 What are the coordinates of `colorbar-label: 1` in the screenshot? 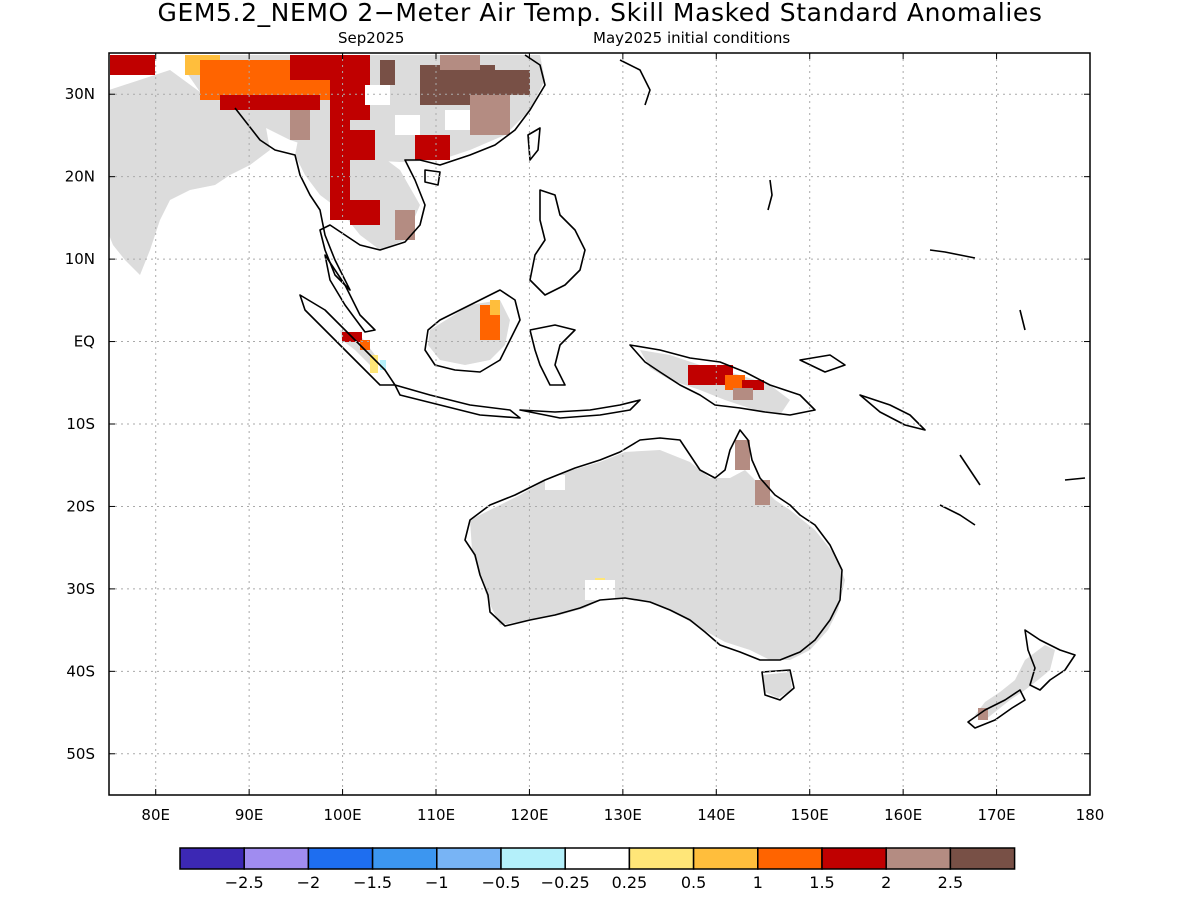 It's located at (758, 882).